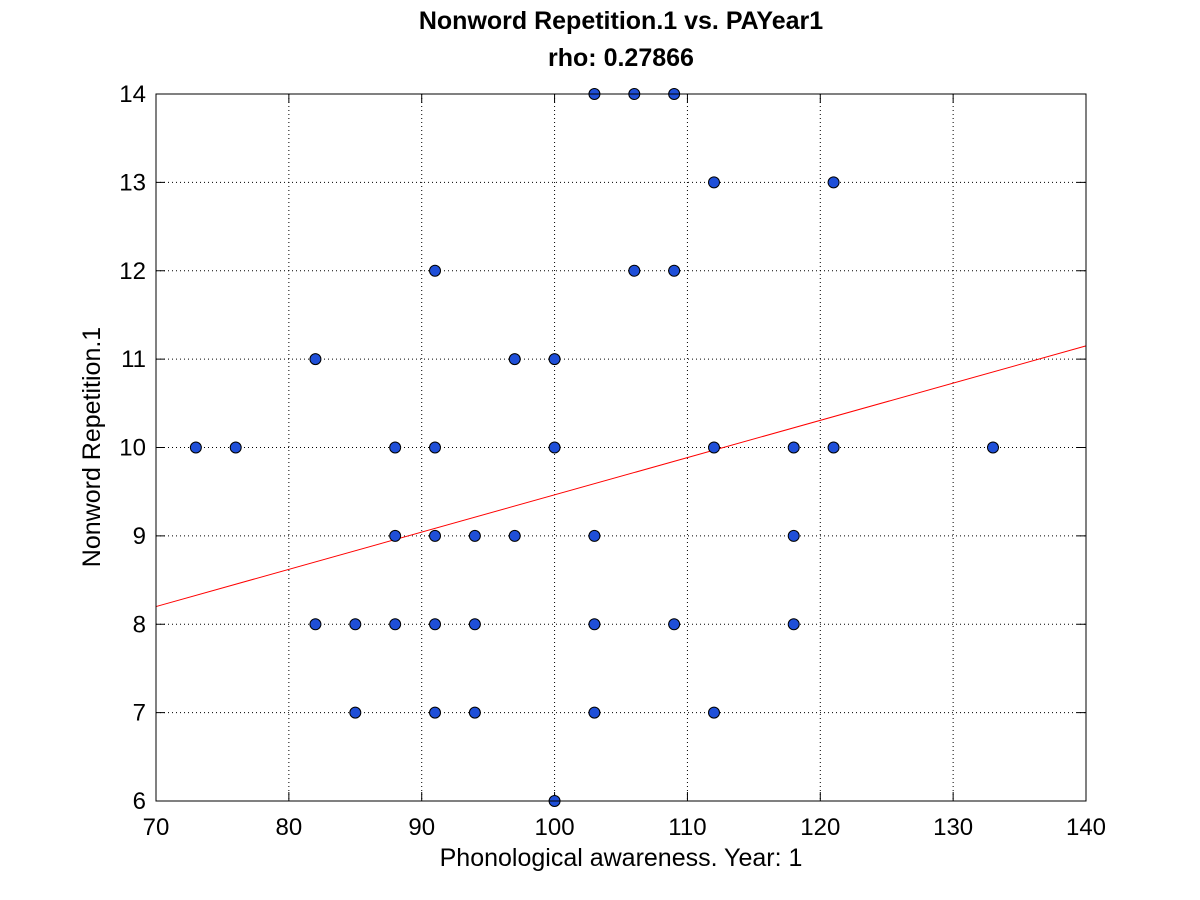  What do you see at coordinates (132, 271) in the screenshot?
I see `y-tick-label: 12` at bounding box center [132, 271].